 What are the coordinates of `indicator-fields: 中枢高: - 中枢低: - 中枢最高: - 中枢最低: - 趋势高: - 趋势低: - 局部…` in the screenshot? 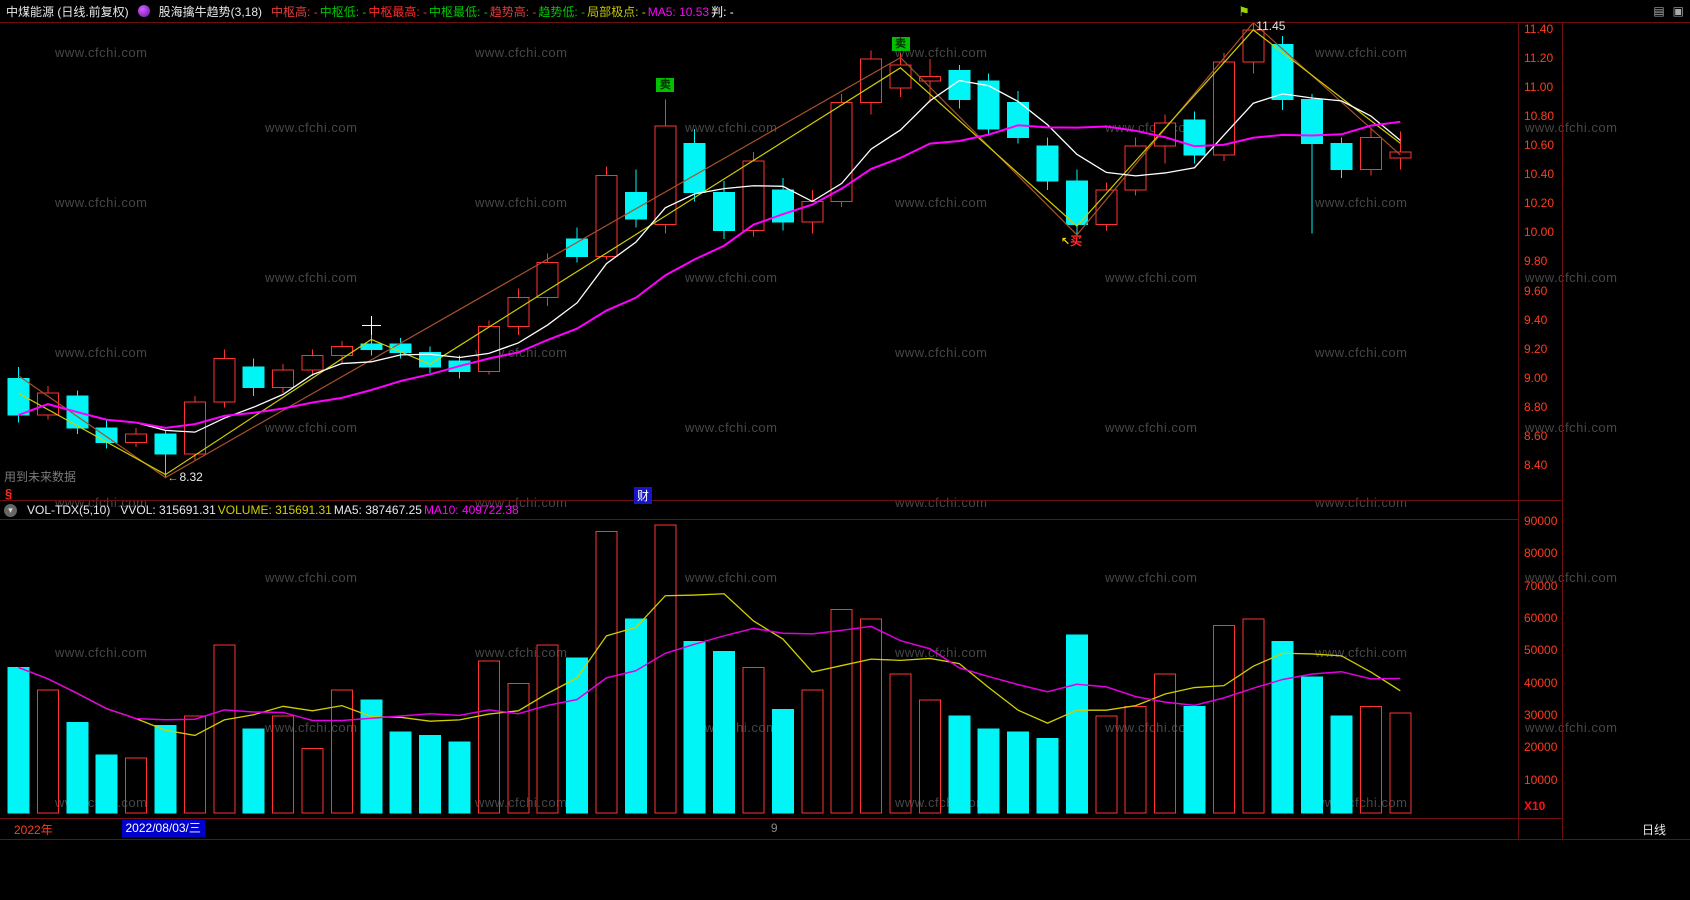 It's located at (503, 11).